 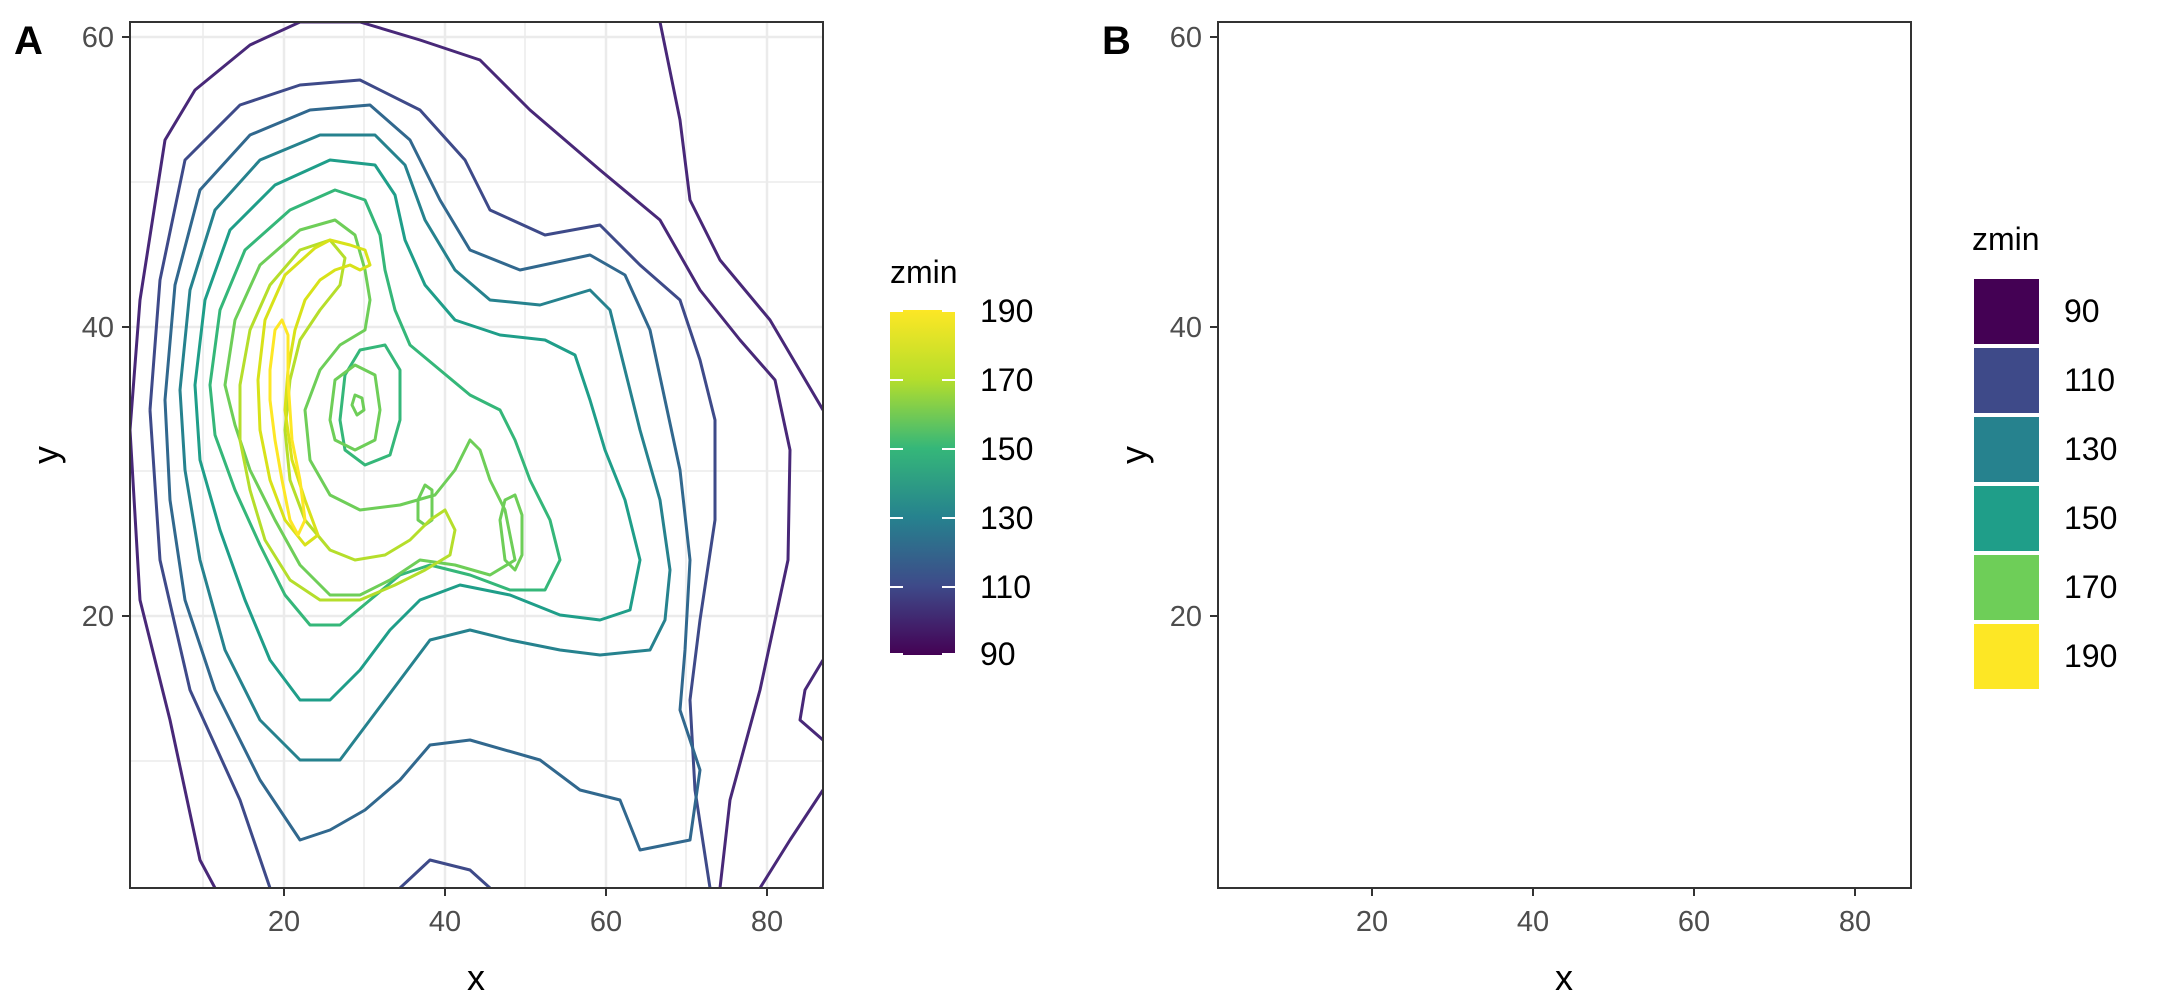 I want to click on legend-a-label: 170, so click(x=1006, y=380).